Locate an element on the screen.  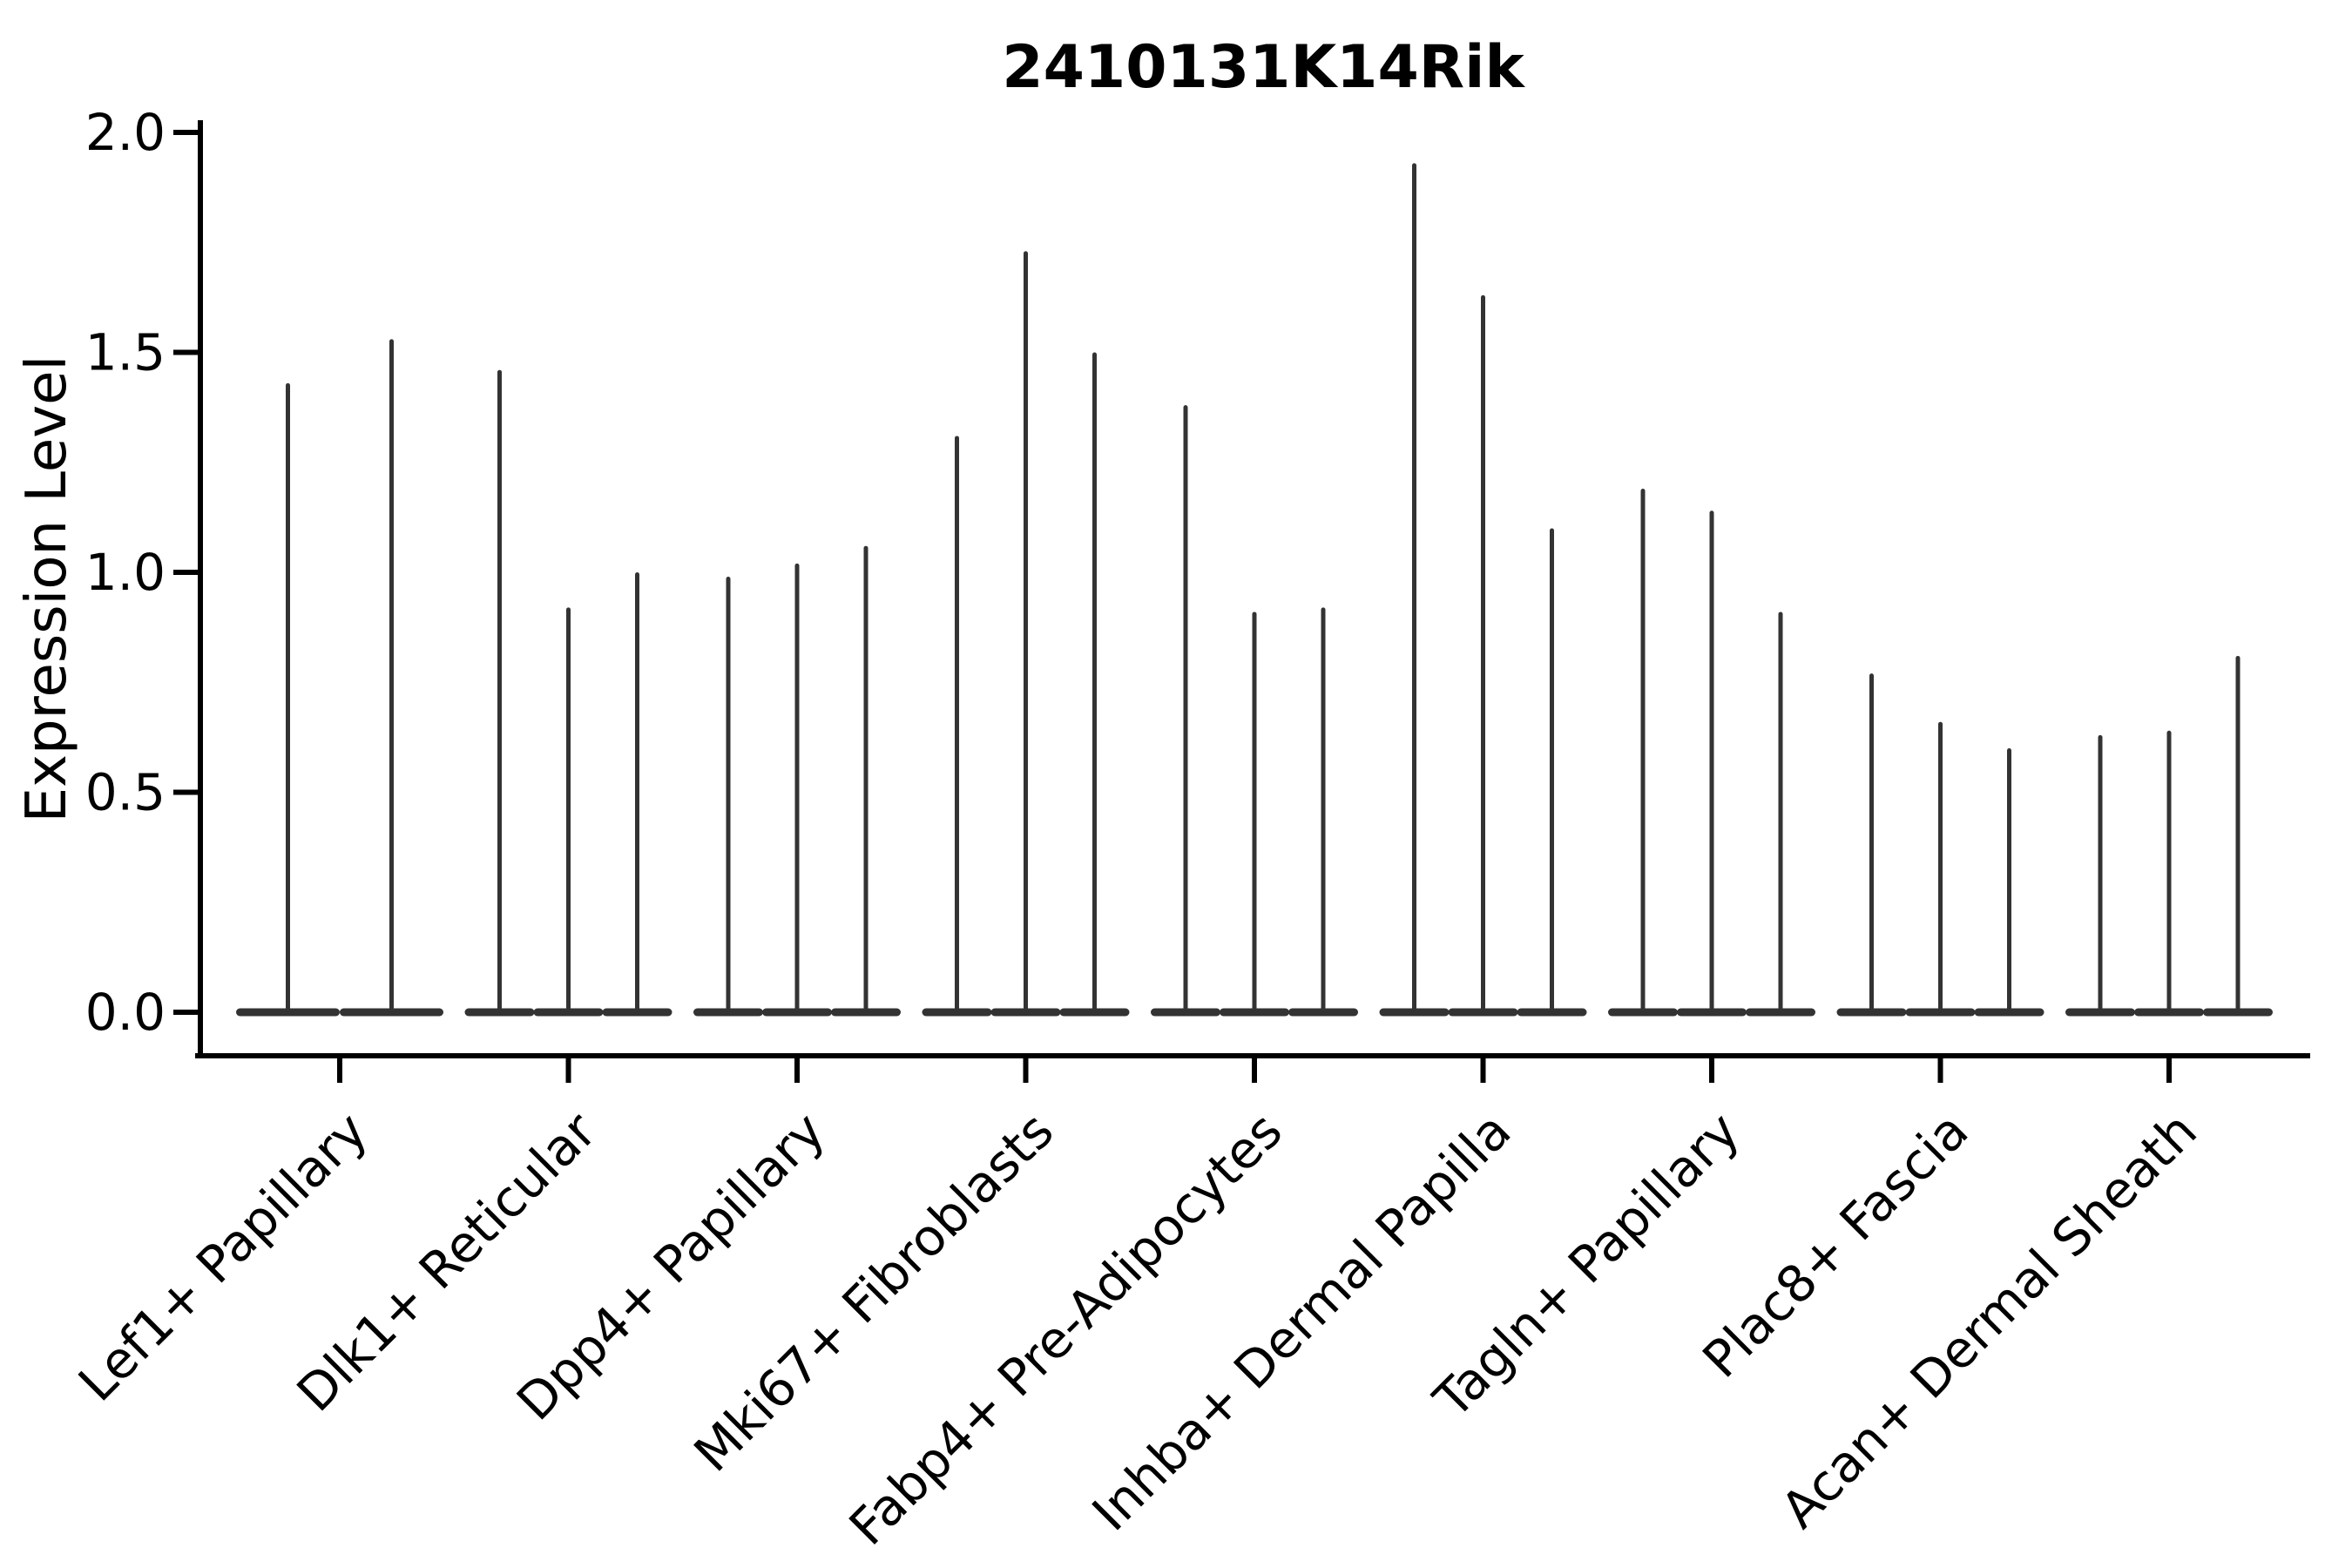
plot-title: 2410131K14Rik is located at coordinates (1263, 67).